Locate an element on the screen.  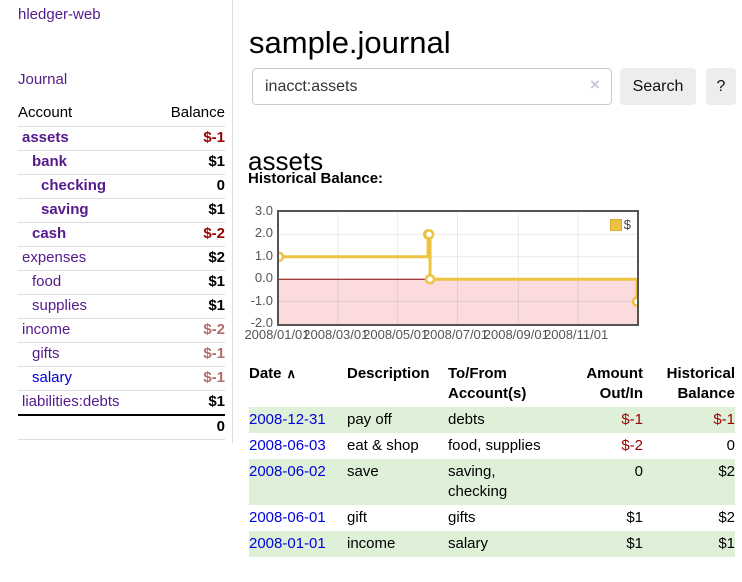
app-title-link: hledger-web is located at coordinates (59, 14).